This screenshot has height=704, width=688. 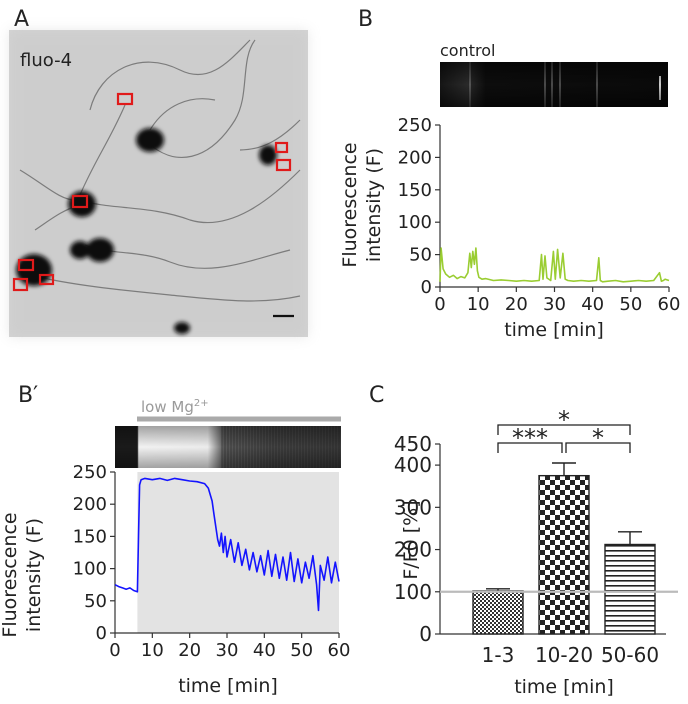 What do you see at coordinates (175, 407) in the screenshot?
I see `low-mg-label: low Mg2+` at bounding box center [175, 407].